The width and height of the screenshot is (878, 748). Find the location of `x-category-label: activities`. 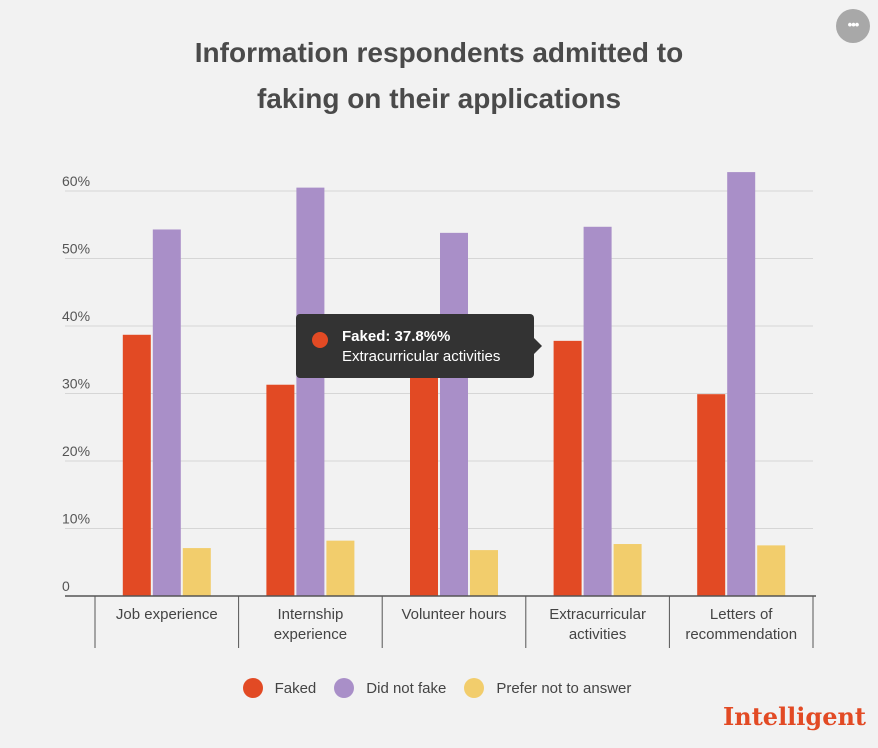

x-category-label: activities is located at coordinates (598, 634).